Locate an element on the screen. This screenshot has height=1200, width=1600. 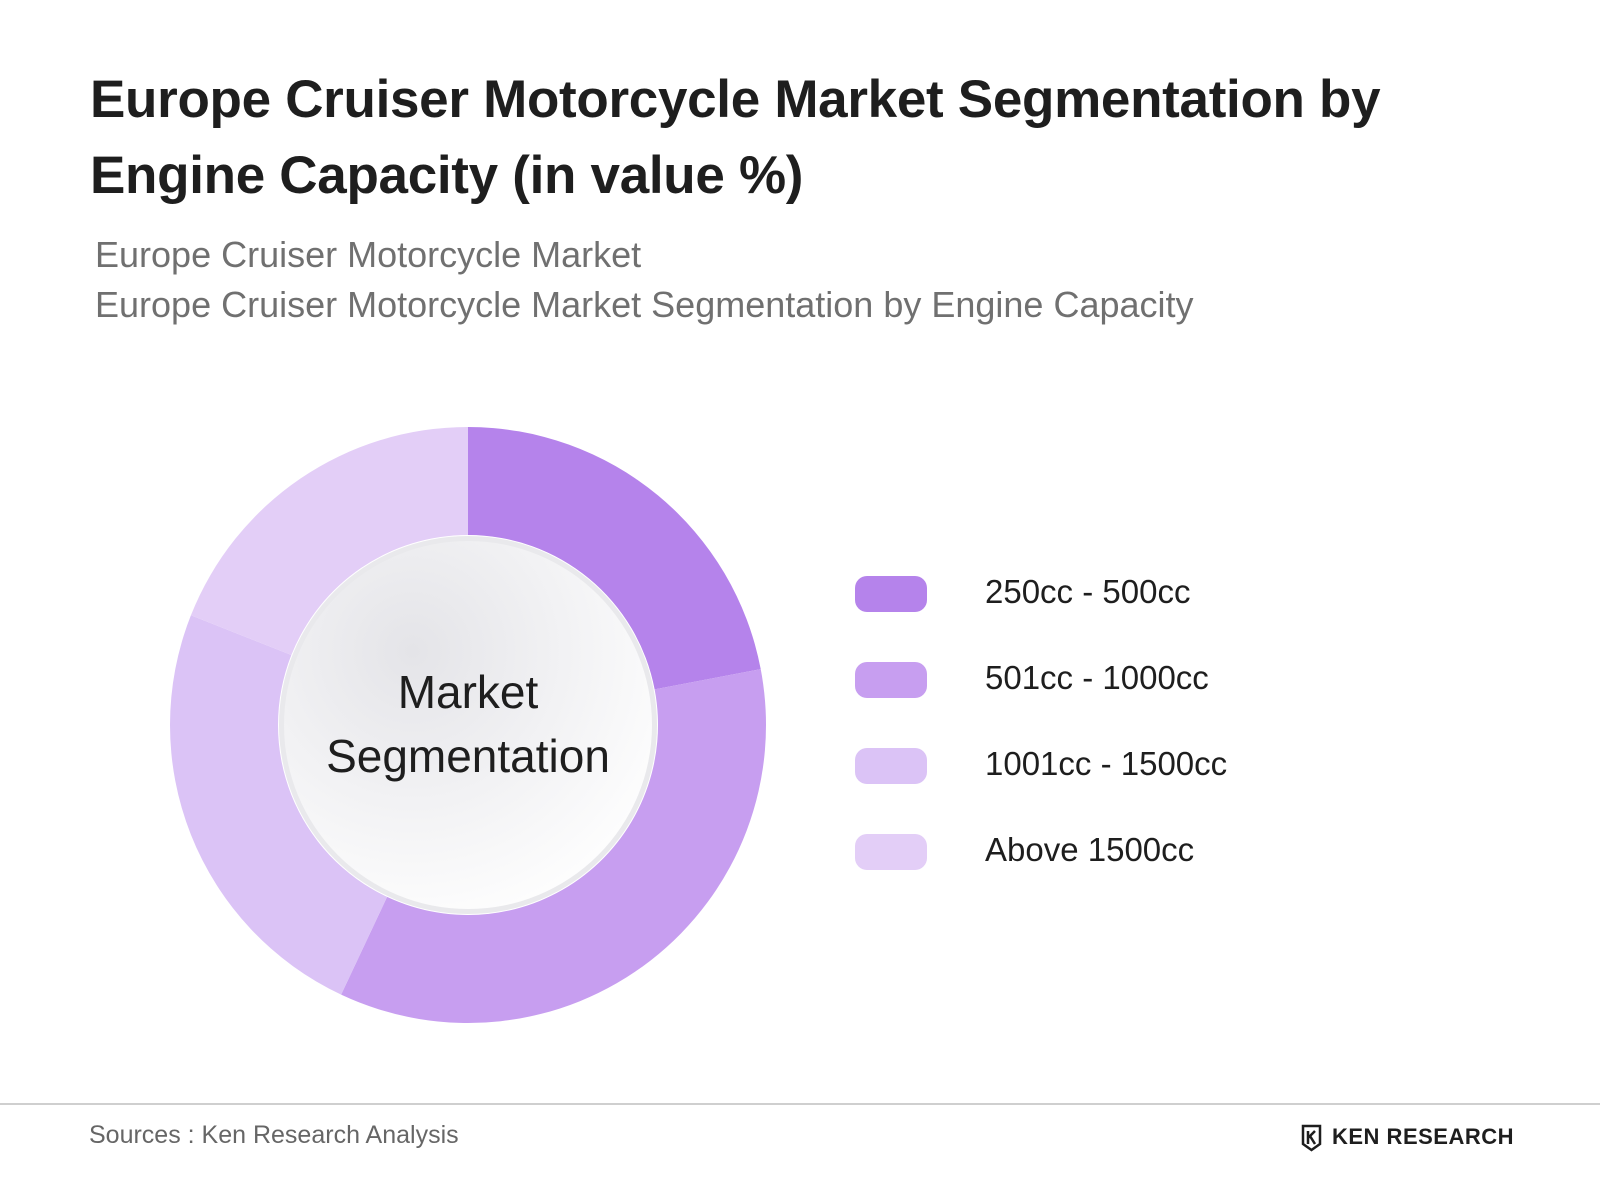
legend-label: 250cc - 500cc is located at coordinates (1088, 591).